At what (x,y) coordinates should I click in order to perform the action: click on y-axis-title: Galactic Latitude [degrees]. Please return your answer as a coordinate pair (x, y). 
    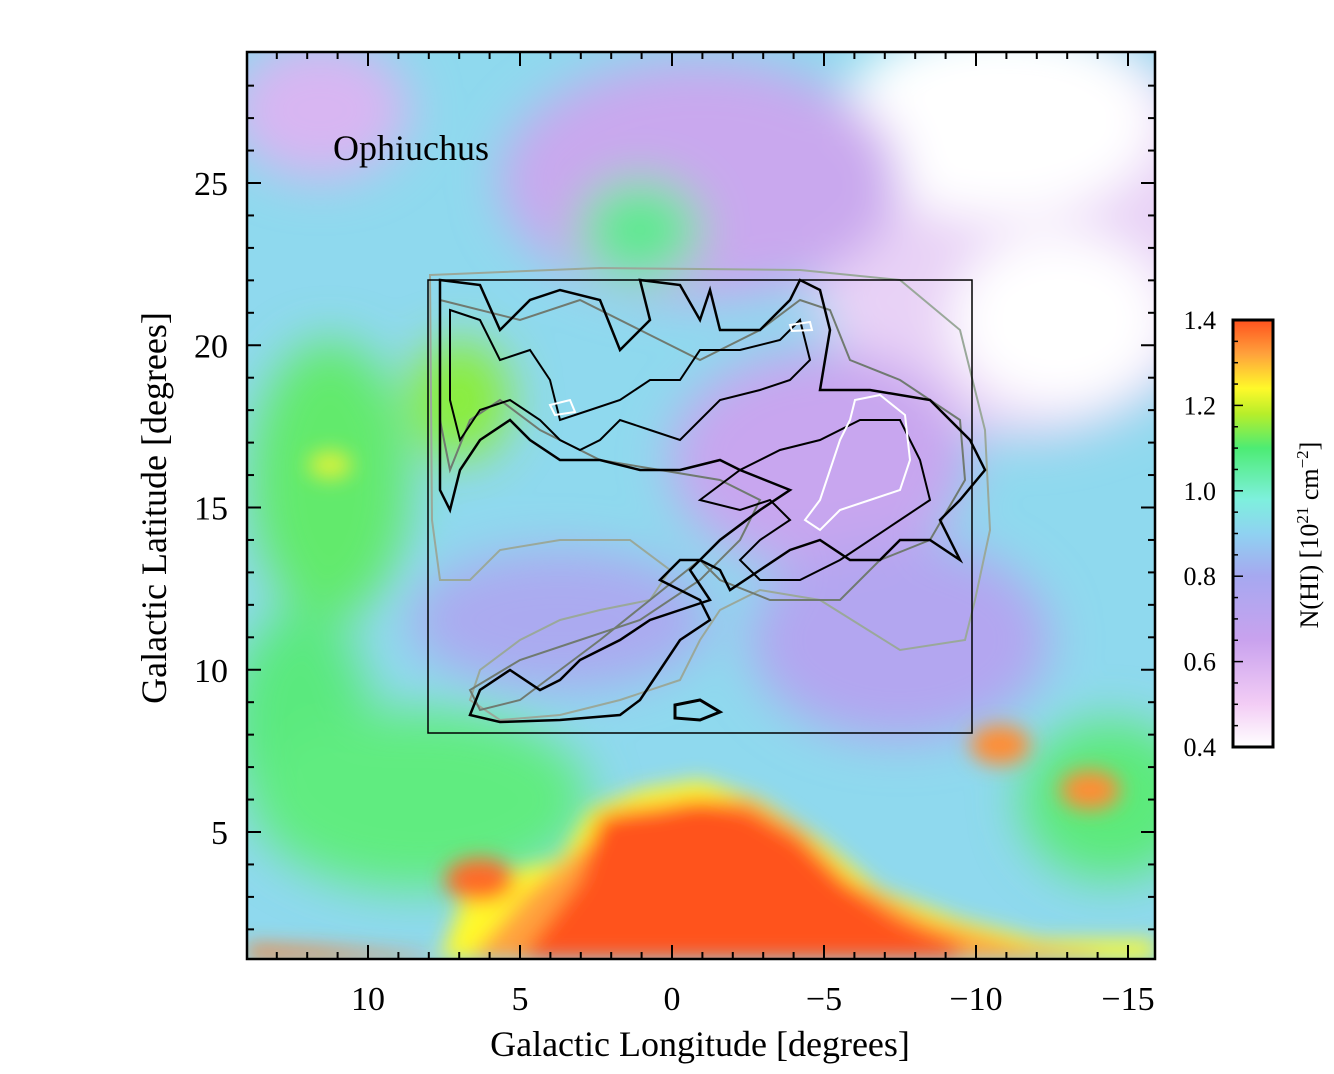
    Looking at the image, I should click on (154, 508).